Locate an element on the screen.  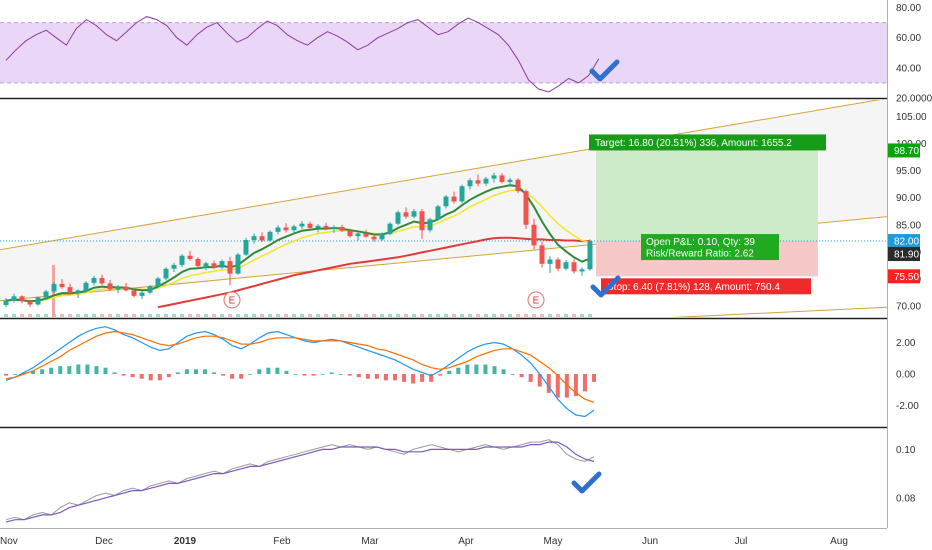
pnl-label-box is located at coordinates (710, 247).